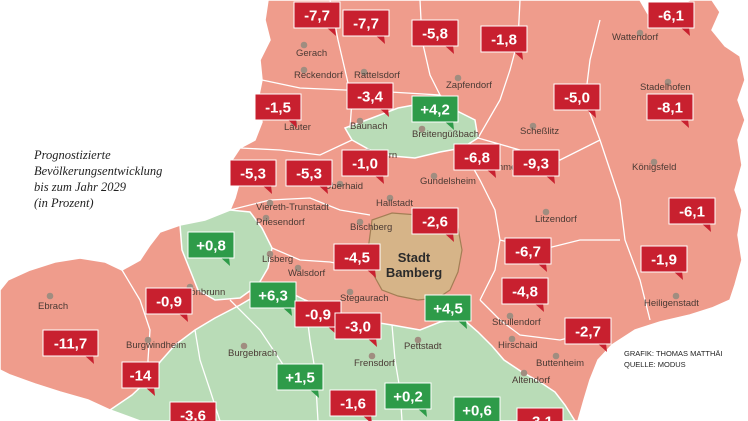 The image size is (748, 421). Describe the element at coordinates (353, 404) in the screenshot. I see `badge-value: -1,6` at that location.